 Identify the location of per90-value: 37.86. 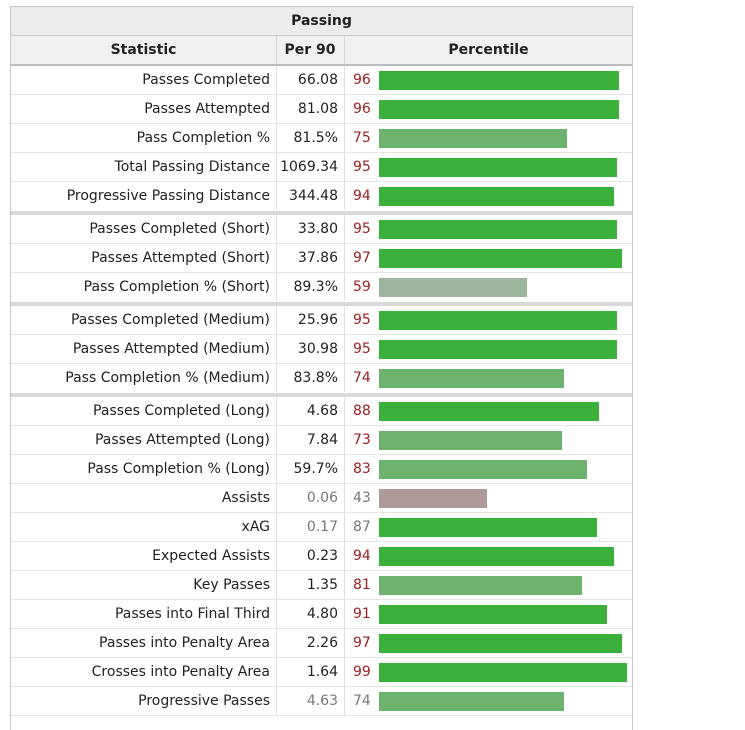
(310, 258).